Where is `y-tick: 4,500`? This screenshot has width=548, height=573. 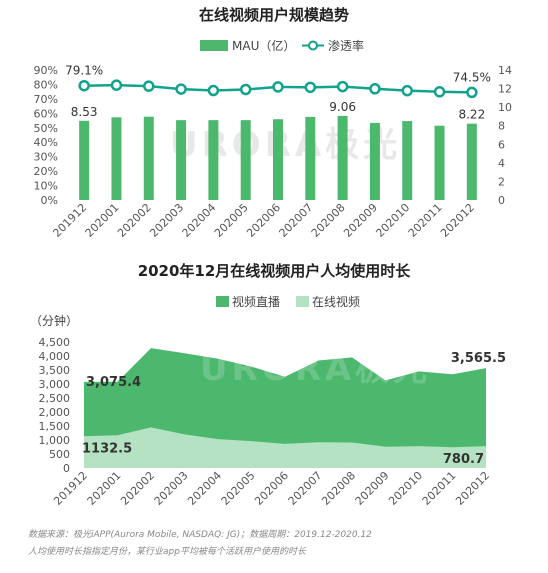 y-tick: 4,500 is located at coordinates (55, 342).